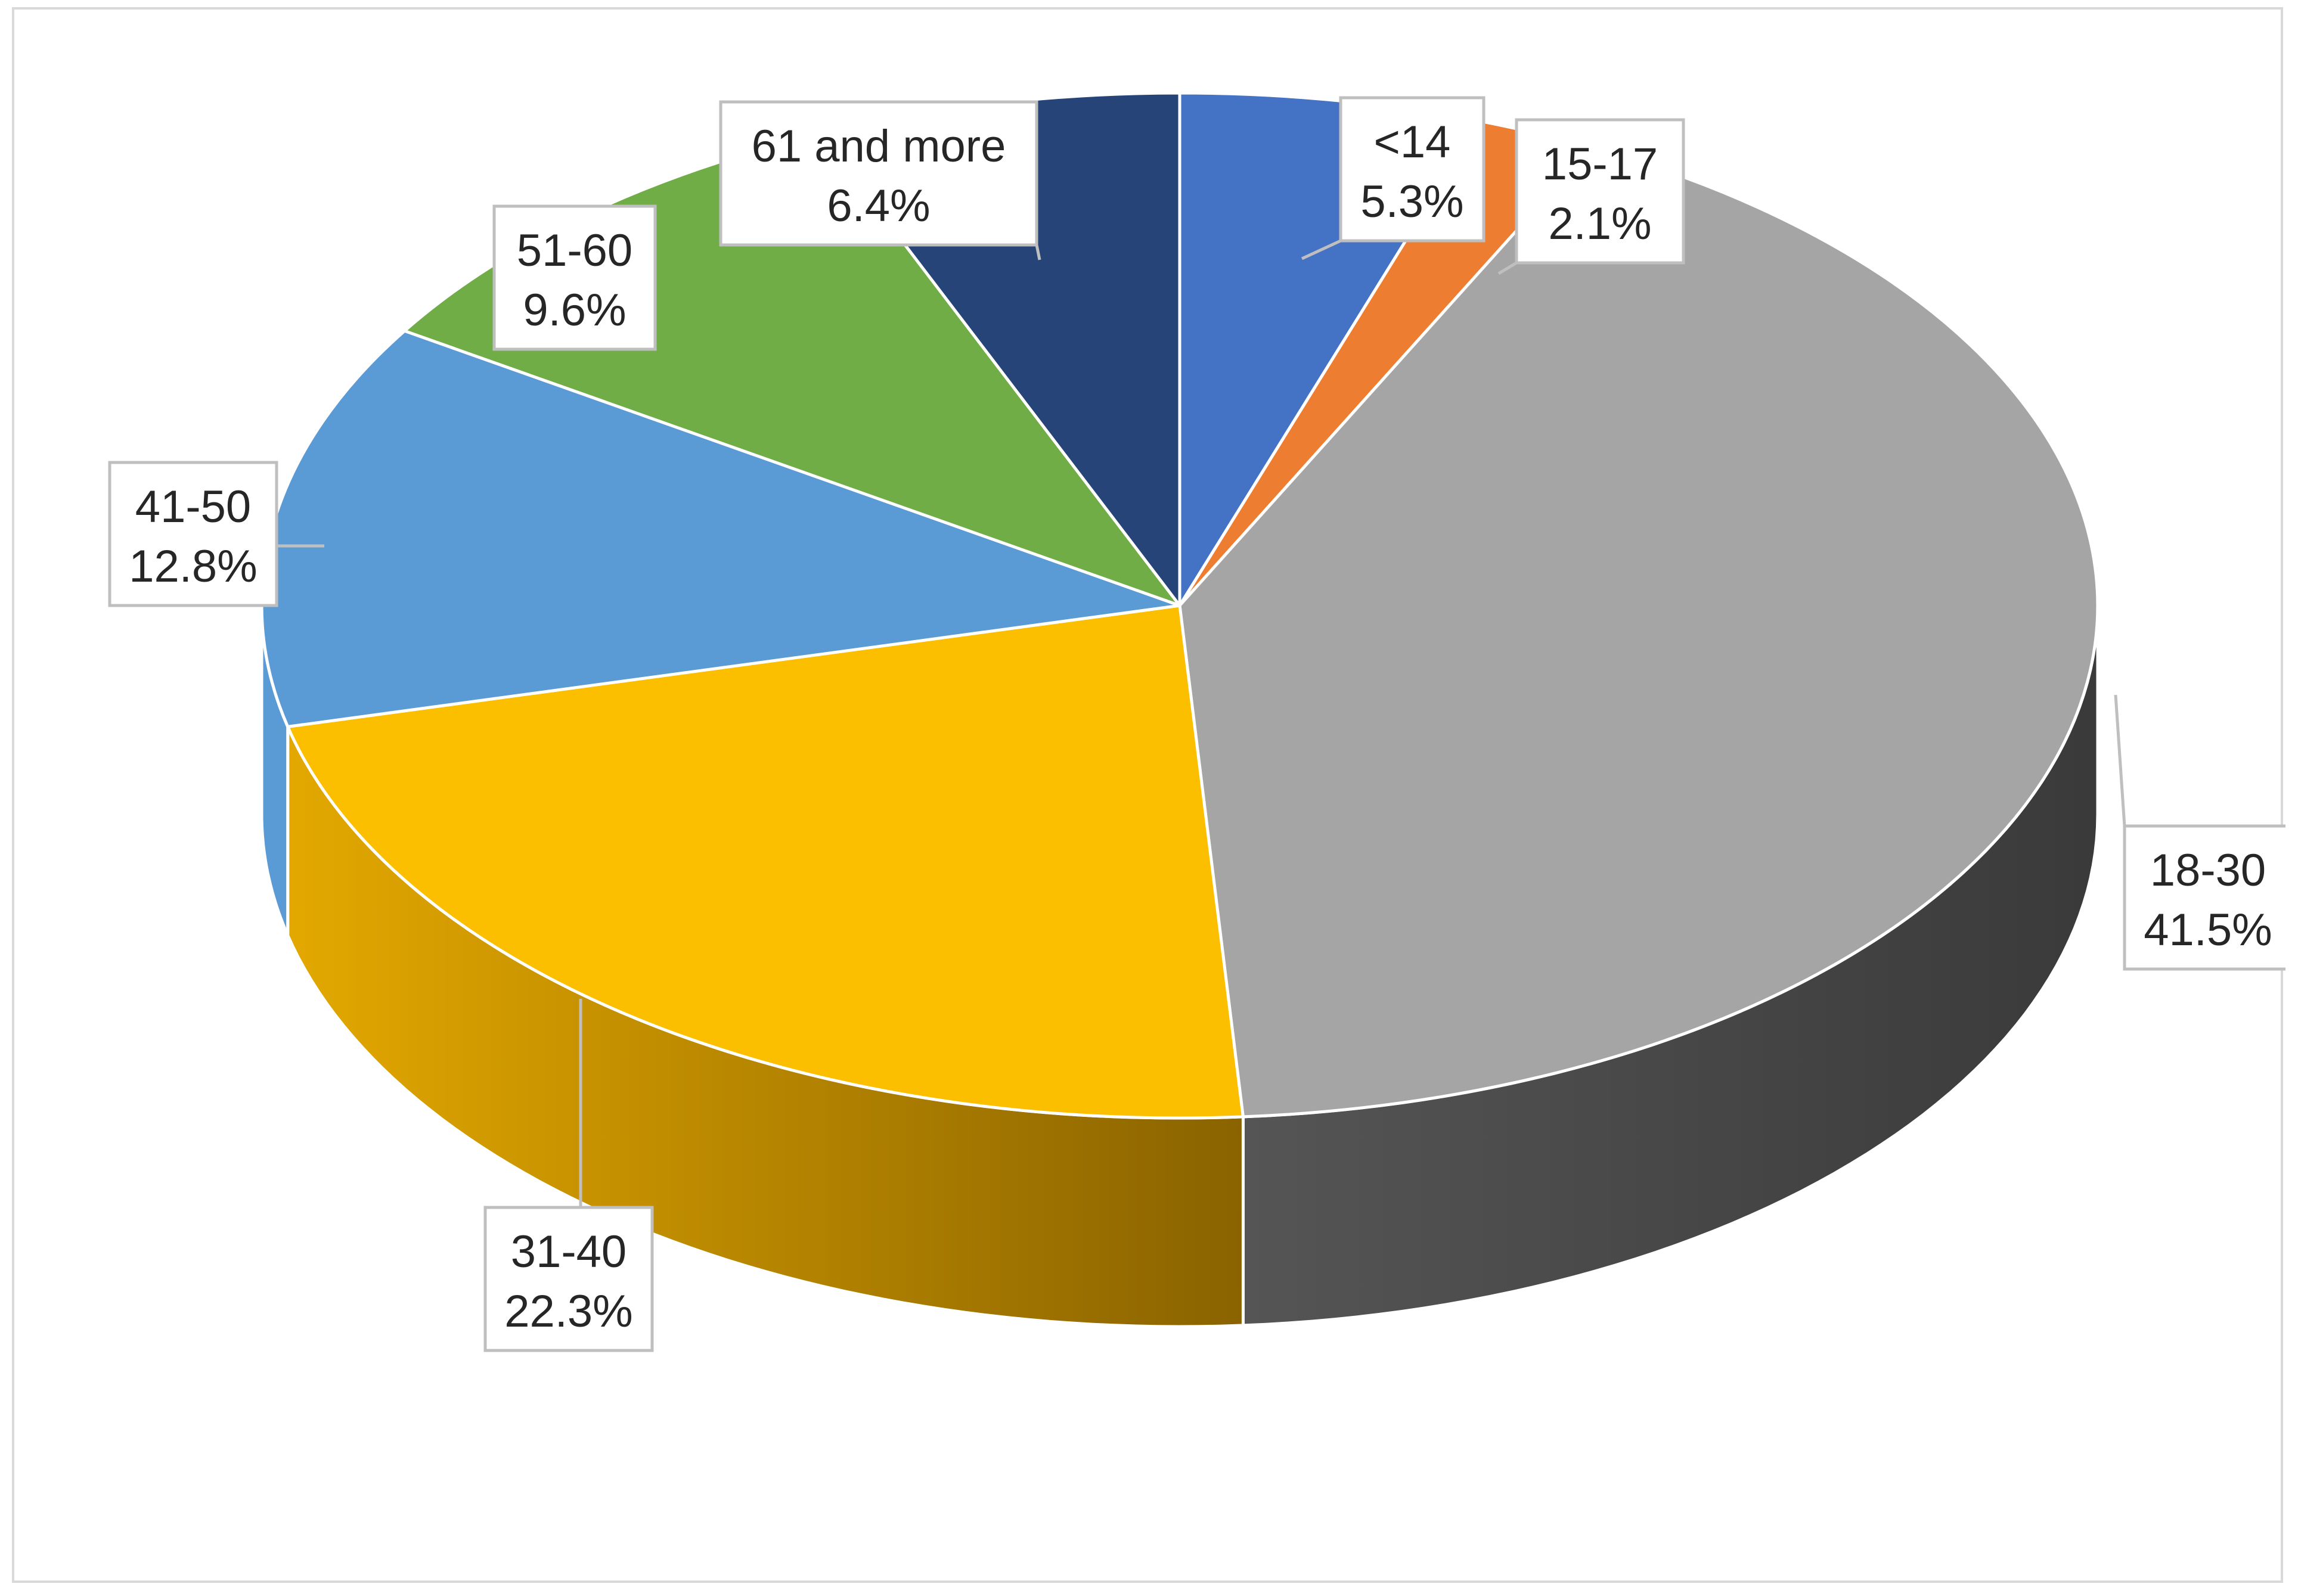 This screenshot has height=1596, width=2298. What do you see at coordinates (569, 1252) in the screenshot?
I see `data-label-category-31-40: 31-40` at bounding box center [569, 1252].